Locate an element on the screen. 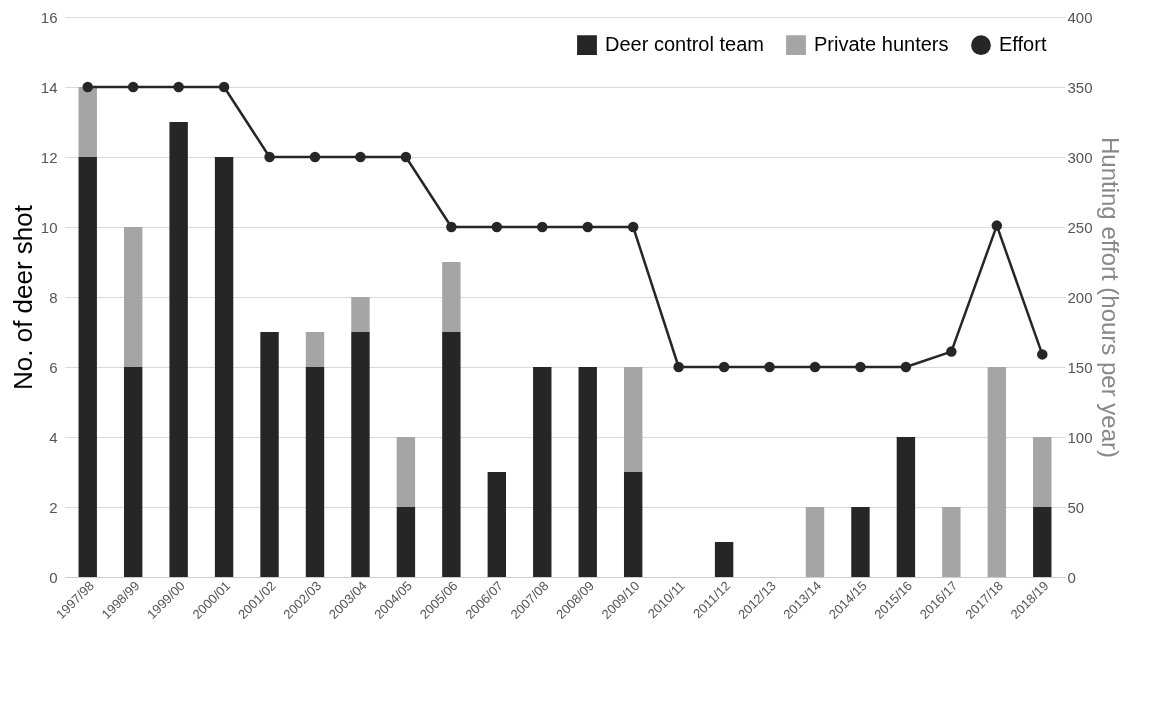 This screenshot has height=702, width=1171. y2-tick-label: 0 is located at coordinates (1071, 577).